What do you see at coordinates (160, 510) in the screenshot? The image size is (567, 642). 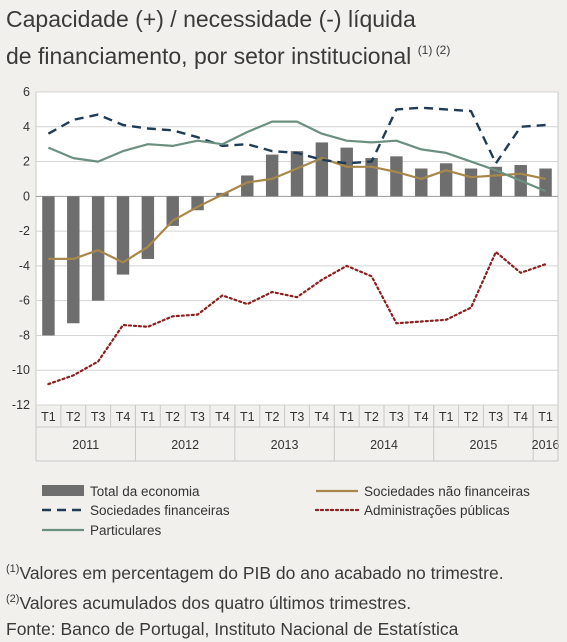 I see `legend-label: Sociedades financeiras` at bounding box center [160, 510].